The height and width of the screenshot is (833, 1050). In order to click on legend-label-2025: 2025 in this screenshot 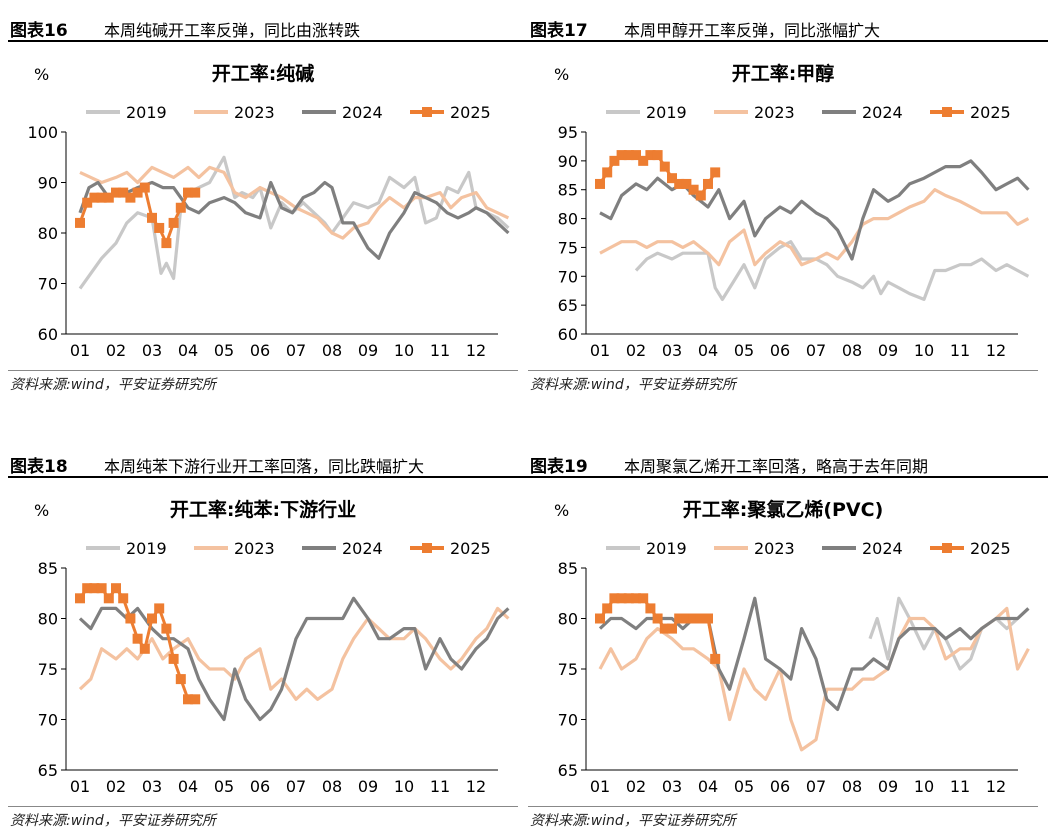, I will do `click(470, 548)`.